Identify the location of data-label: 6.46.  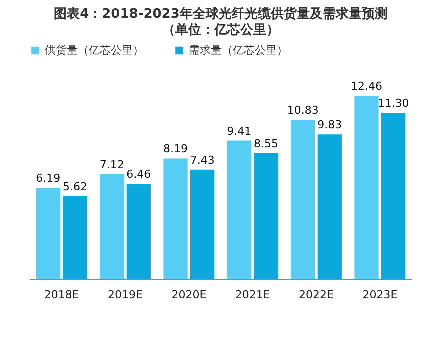
(139, 175).